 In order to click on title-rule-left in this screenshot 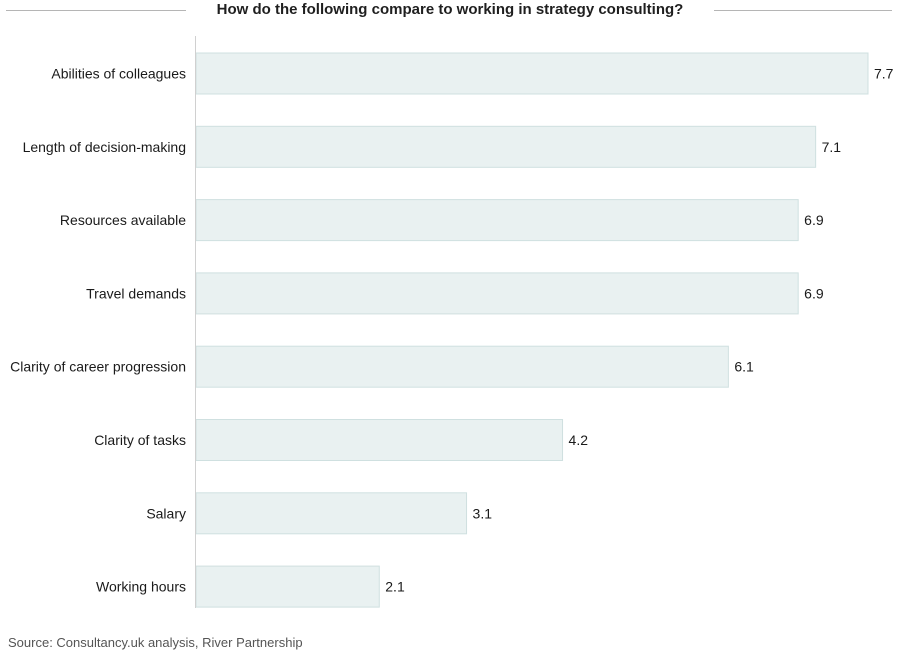, I will do `click(96, 10)`.